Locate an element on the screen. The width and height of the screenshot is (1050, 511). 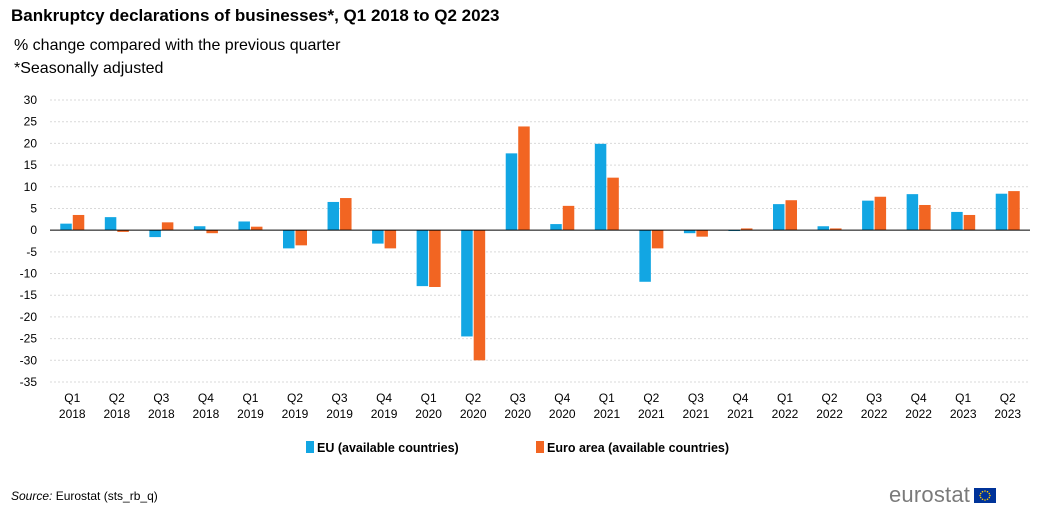
source-note: Source: Eurostat (sts_rb_q) is located at coordinates (84, 496).